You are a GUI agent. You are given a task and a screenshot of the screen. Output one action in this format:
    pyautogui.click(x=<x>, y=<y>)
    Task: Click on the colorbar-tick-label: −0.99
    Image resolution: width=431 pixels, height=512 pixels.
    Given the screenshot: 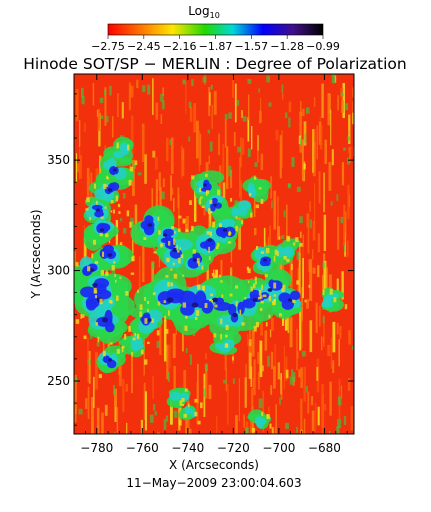 What is the action you would take?
    pyautogui.click(x=323, y=46)
    